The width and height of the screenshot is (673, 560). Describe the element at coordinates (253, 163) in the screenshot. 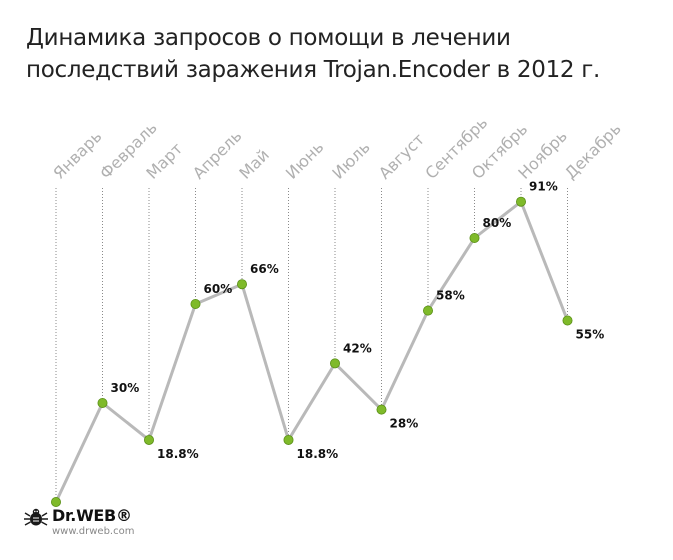

I see `month-label-5: Май` at that location.